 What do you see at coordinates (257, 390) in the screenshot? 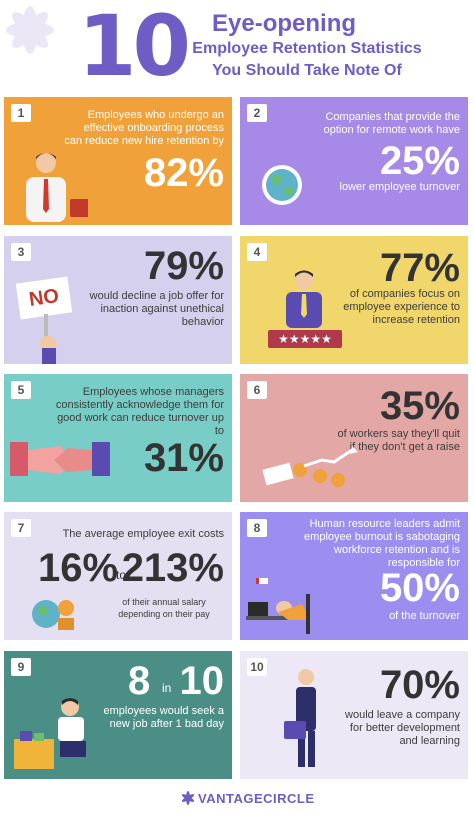
I see `card-number: 6` at bounding box center [257, 390].